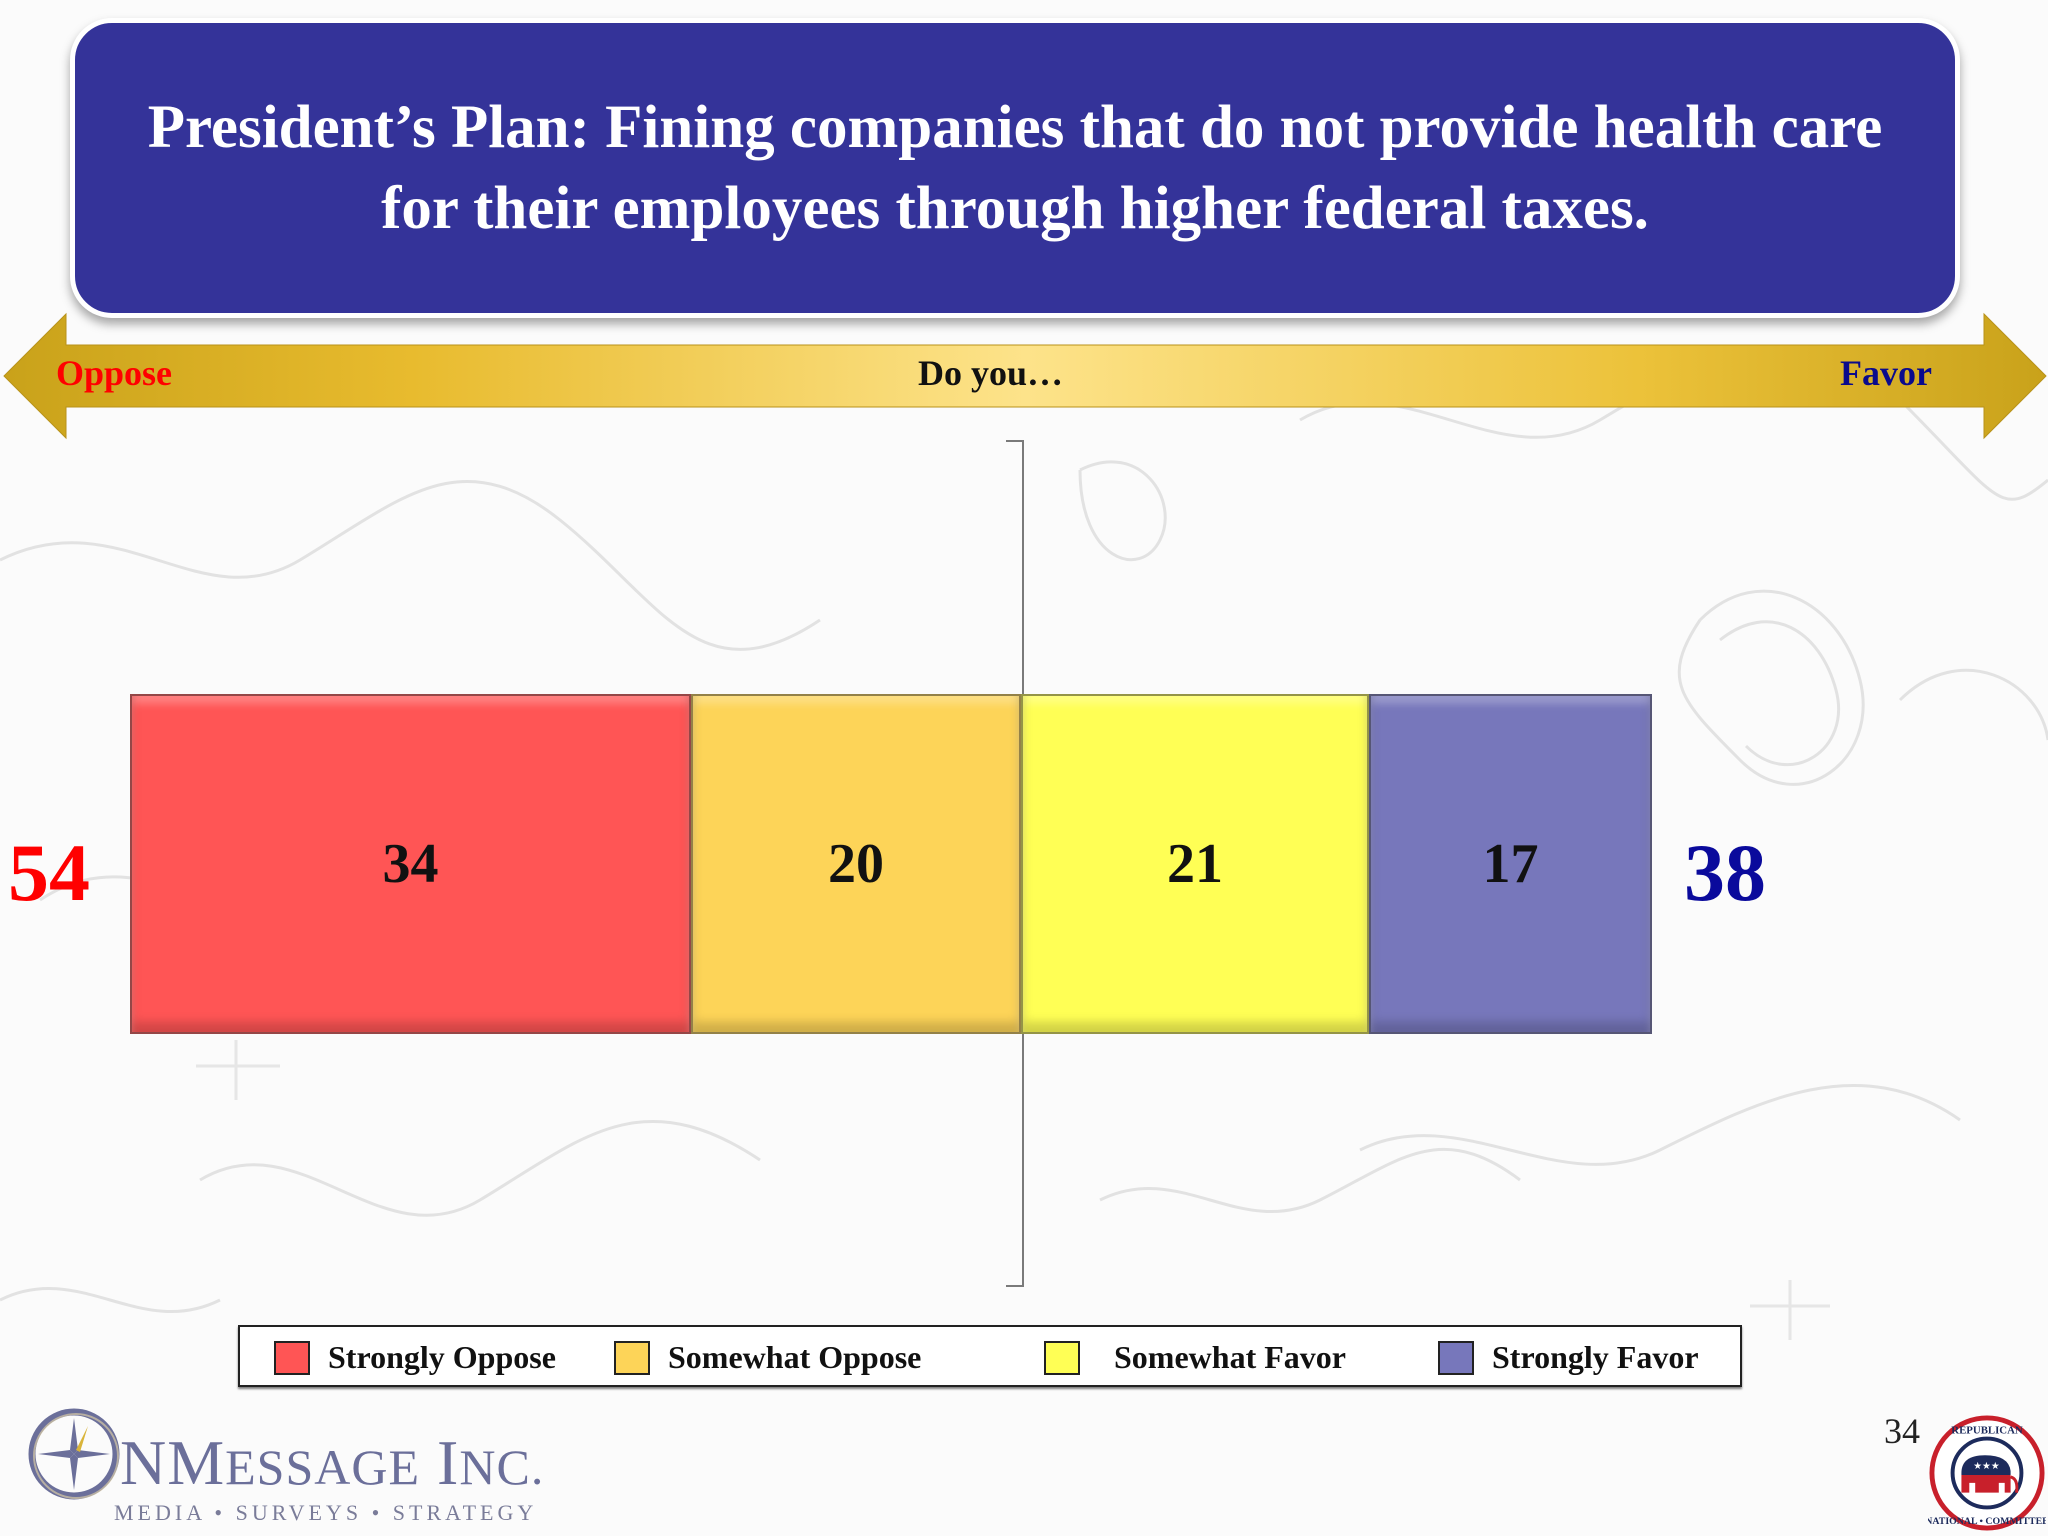 The width and height of the screenshot is (2048, 1536). I want to click on legend-item-somewhat-favor: Somewhat Favor, so click(1195, 1357).